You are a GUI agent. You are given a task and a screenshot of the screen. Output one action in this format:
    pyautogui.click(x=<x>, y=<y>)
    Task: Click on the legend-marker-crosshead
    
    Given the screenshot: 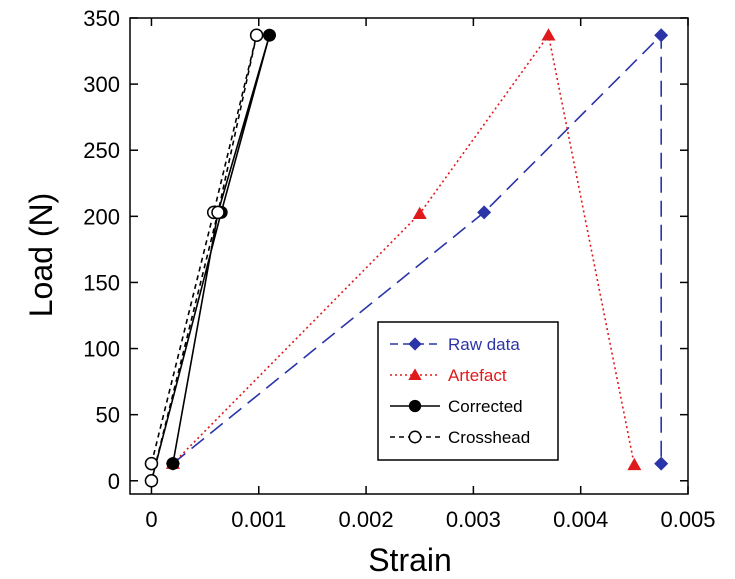 What is the action you would take?
    pyautogui.click(x=415, y=437)
    